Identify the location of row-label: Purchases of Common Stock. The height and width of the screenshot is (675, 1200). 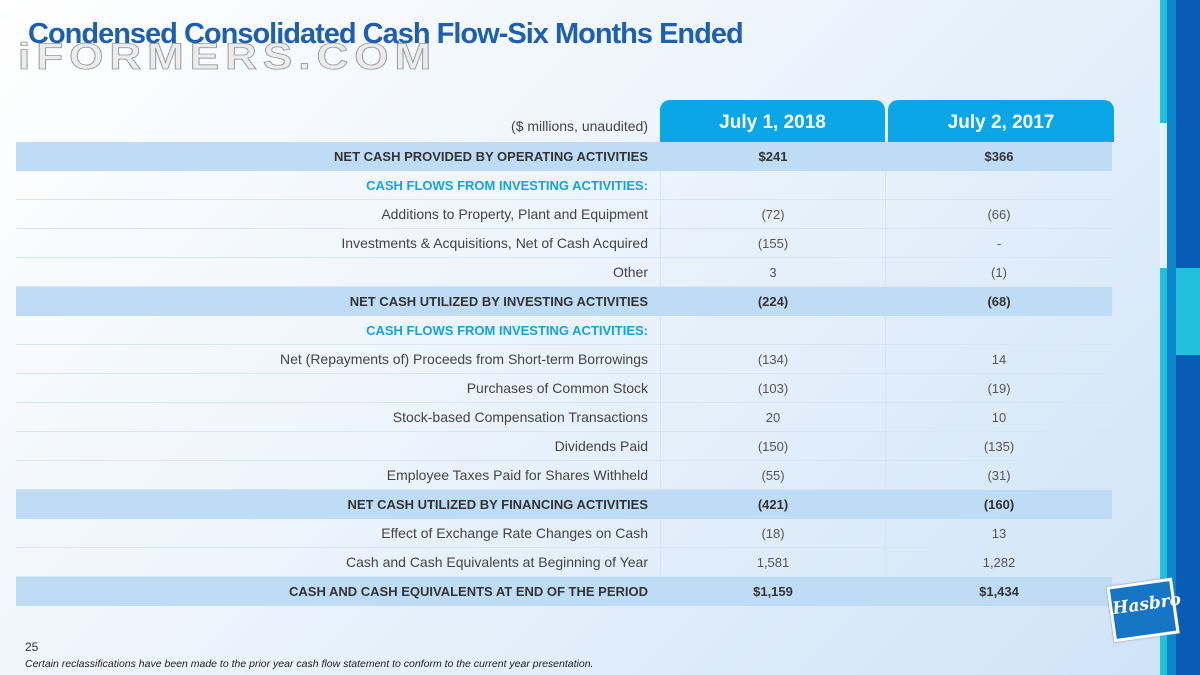
(557, 388).